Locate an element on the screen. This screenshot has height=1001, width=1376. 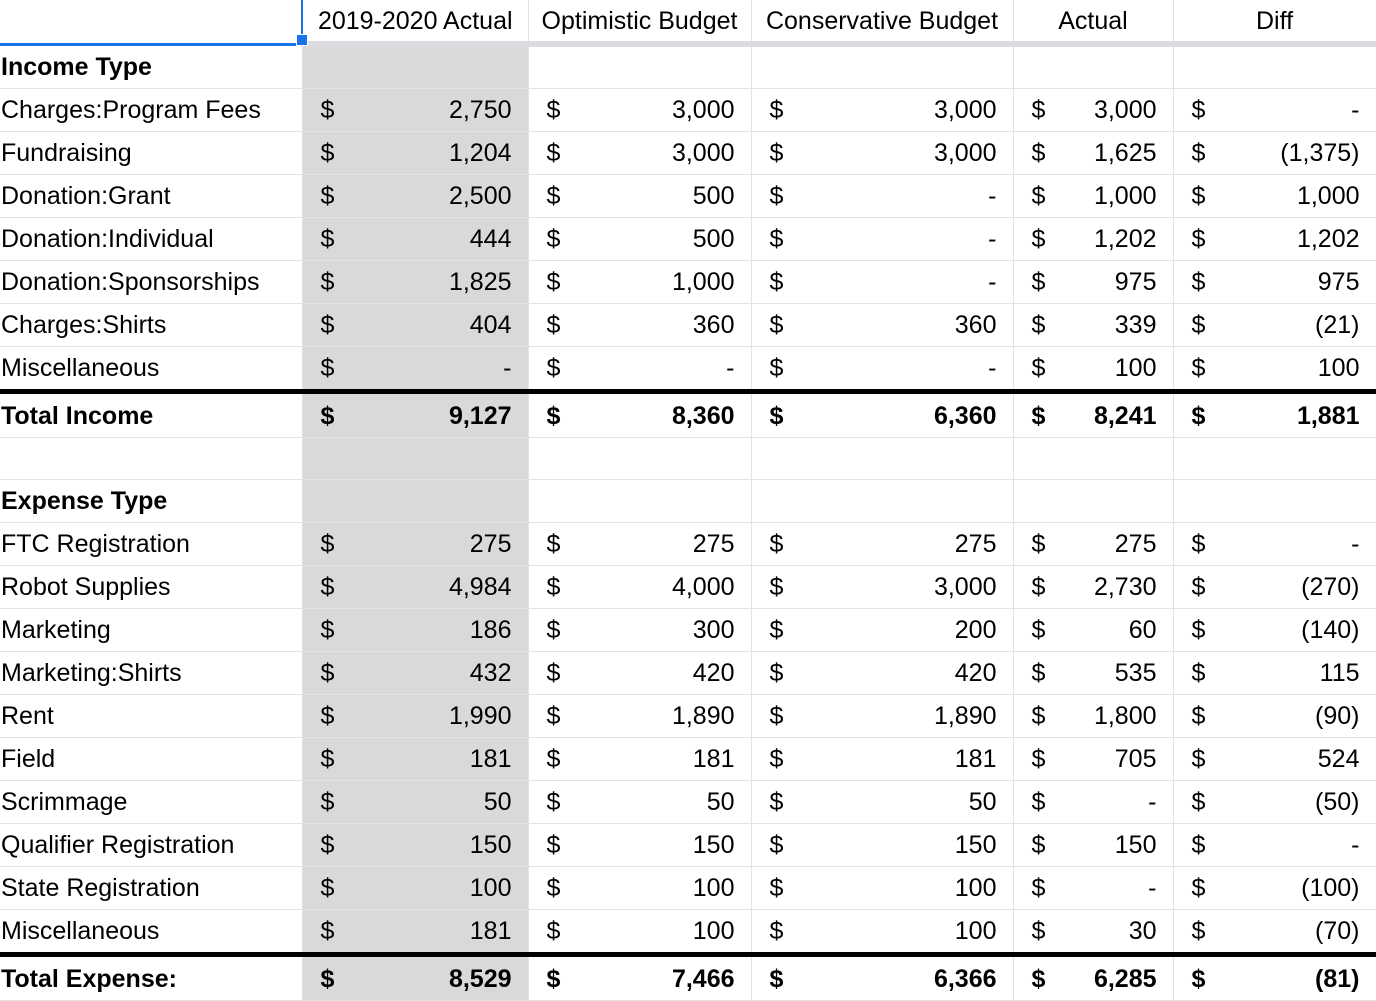
value-cell: $535 is located at coordinates (1093, 673).